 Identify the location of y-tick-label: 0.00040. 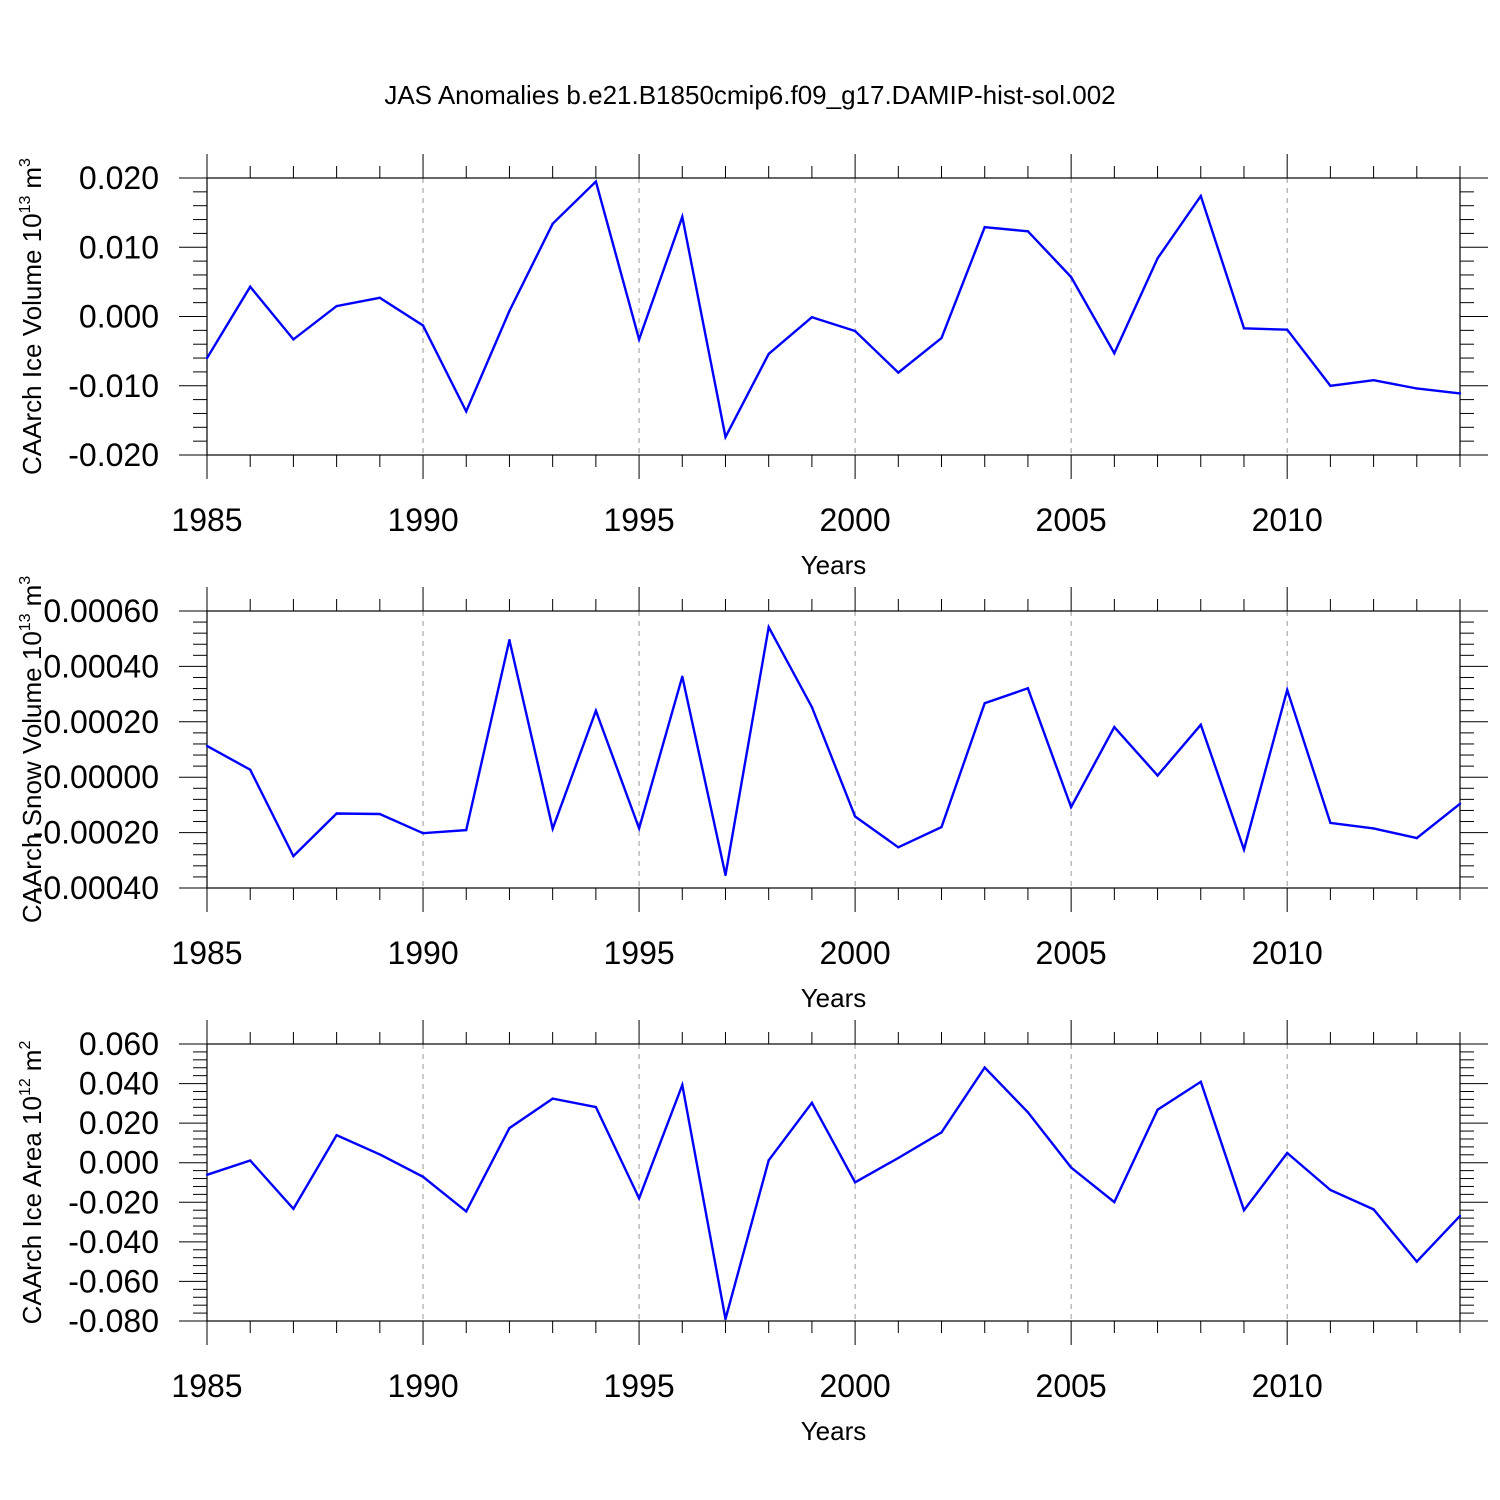
(101, 666).